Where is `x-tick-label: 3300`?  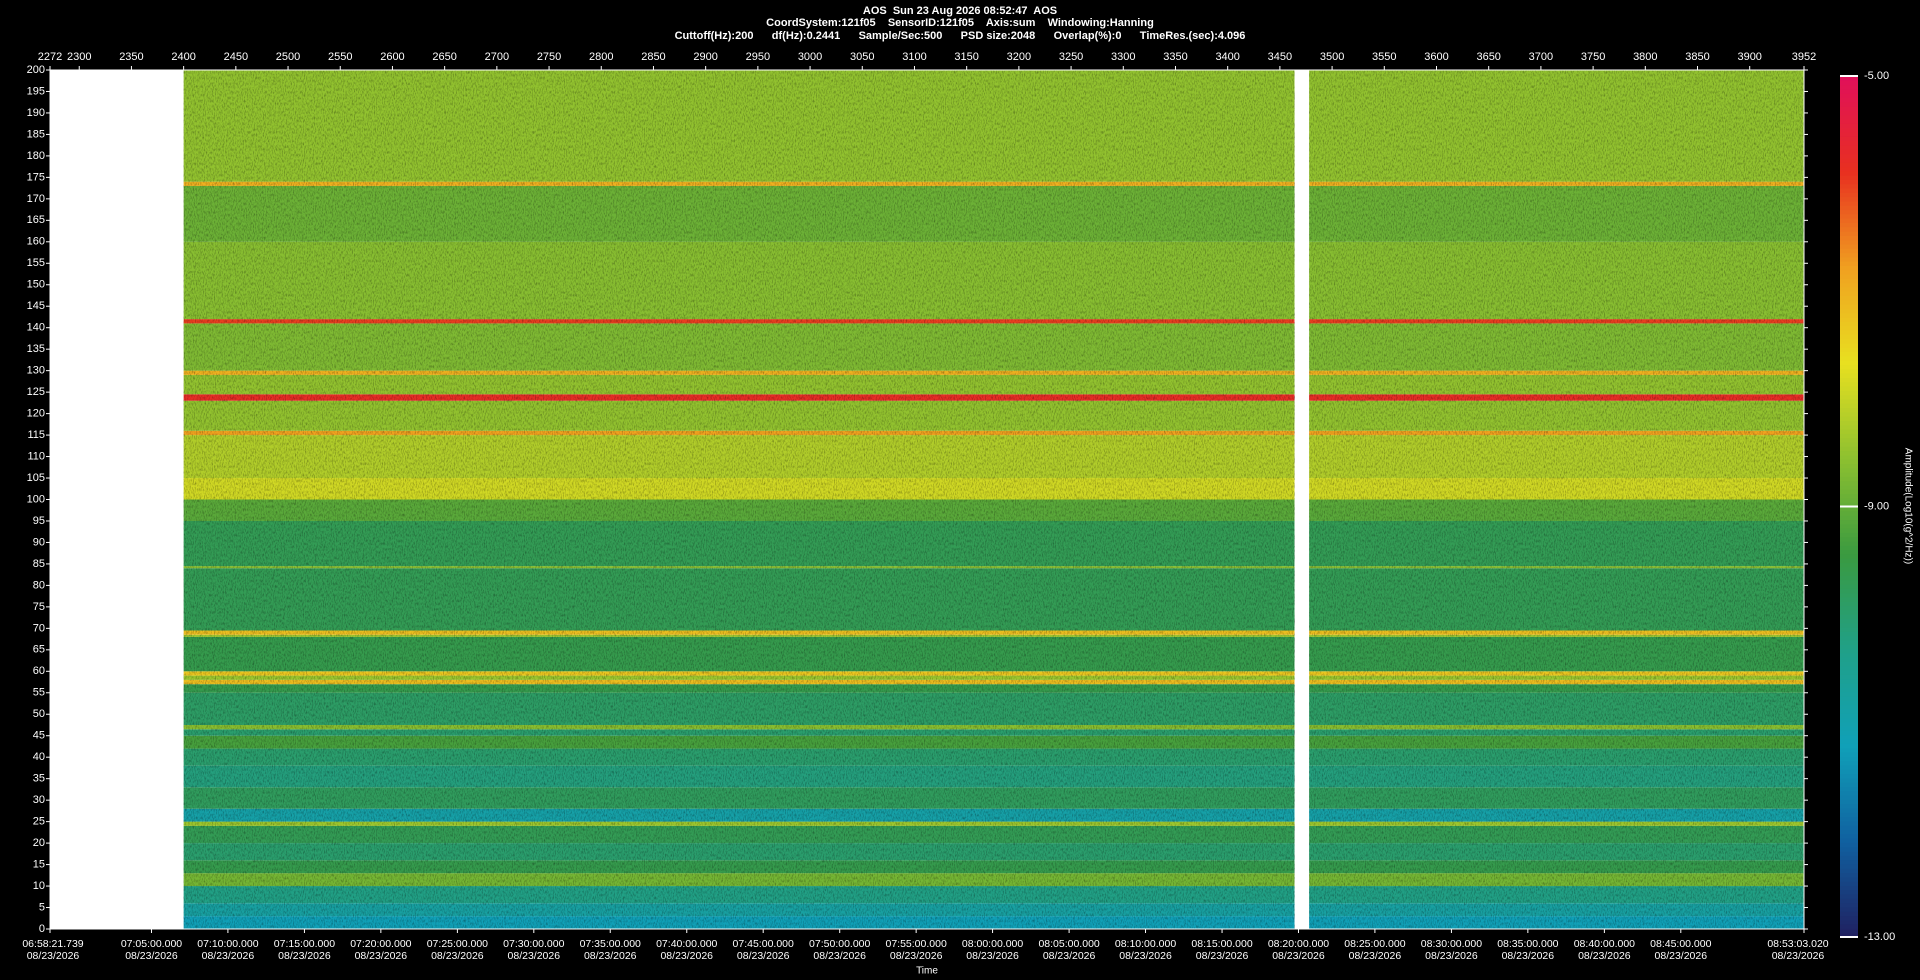
x-tick-label: 3300 is located at coordinates (1123, 57).